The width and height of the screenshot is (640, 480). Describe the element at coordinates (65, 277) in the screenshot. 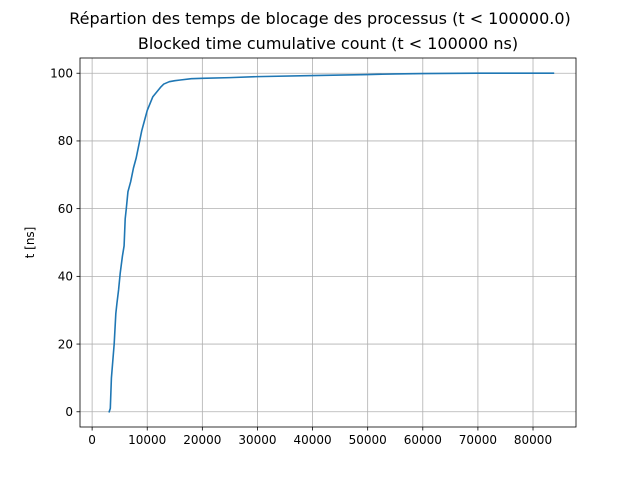

I see `y-tick-label: 40` at that location.